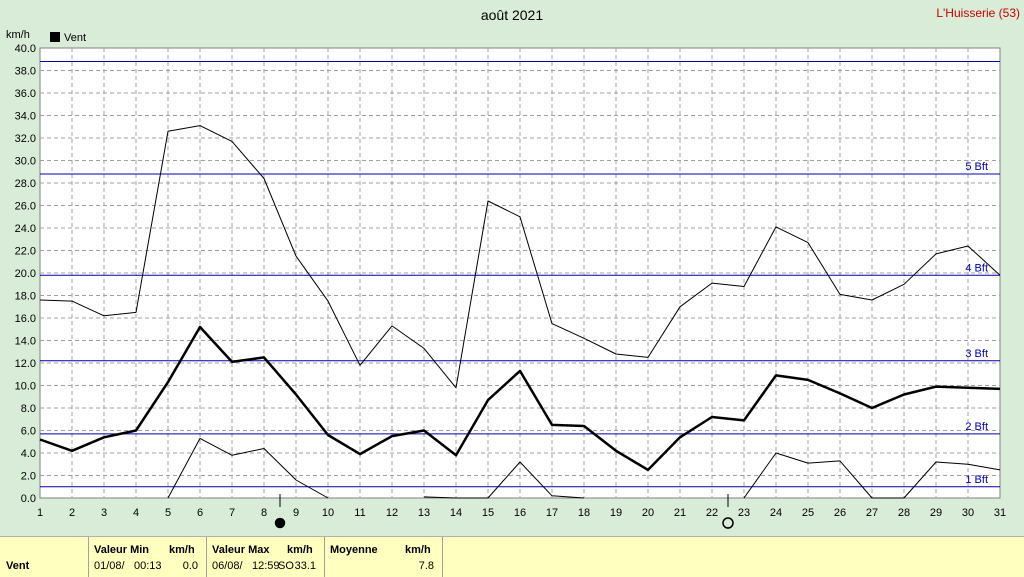  What do you see at coordinates (552, 513) in the screenshot?
I see `x-tick-label: 17` at bounding box center [552, 513].